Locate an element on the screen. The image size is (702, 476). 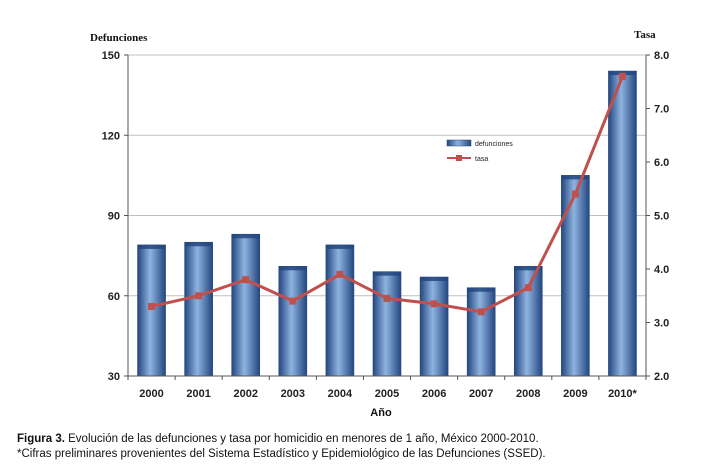
y2-tick-label: 7.0 is located at coordinates (661, 110).